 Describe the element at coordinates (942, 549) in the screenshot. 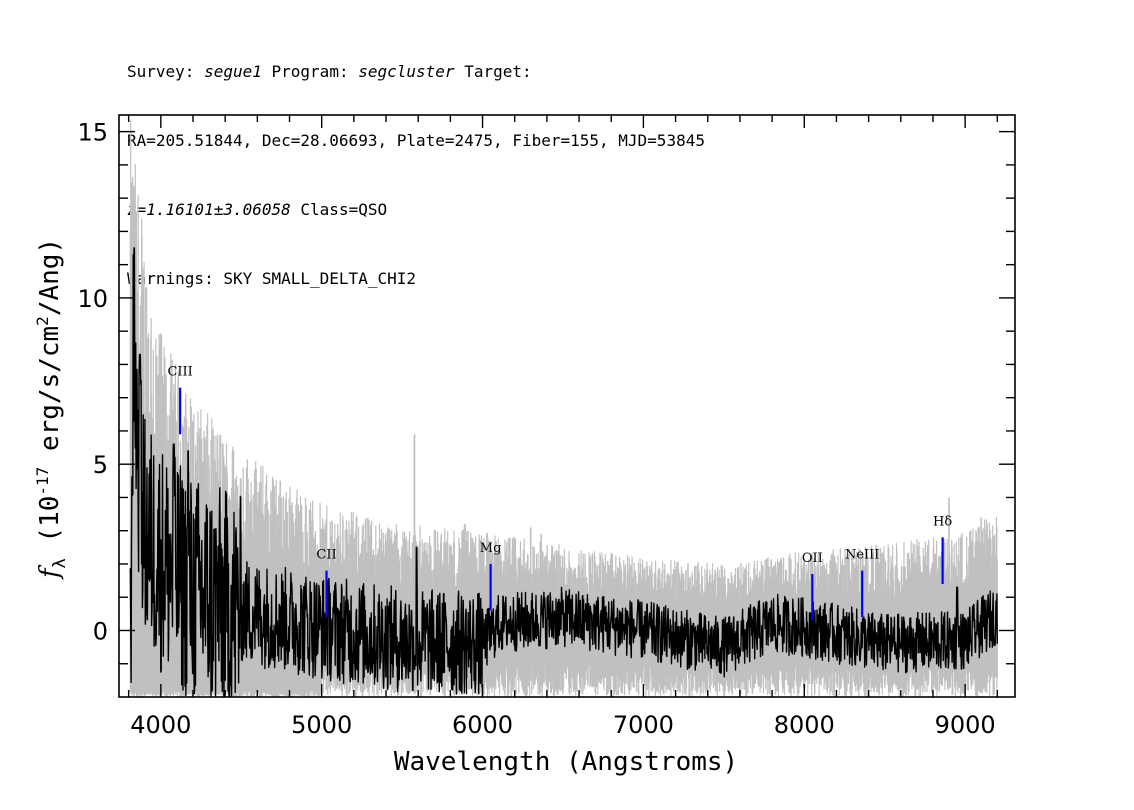

I see `line-marker-hdelta: Hδ` at that location.